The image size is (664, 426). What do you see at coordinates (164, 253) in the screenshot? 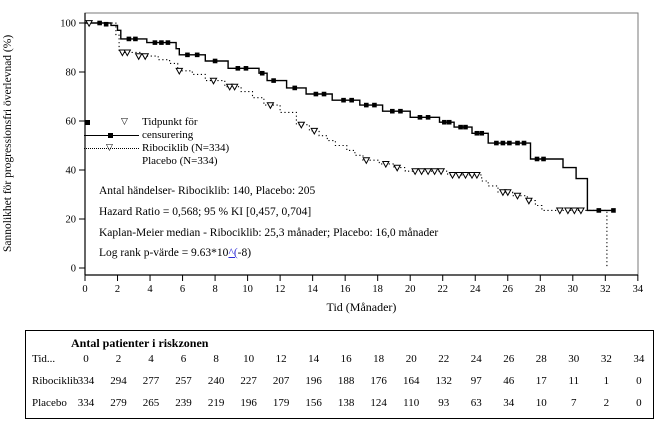
I see `pvalue-prefix: Log rank p-värde = 9.63*10` at bounding box center [164, 253].